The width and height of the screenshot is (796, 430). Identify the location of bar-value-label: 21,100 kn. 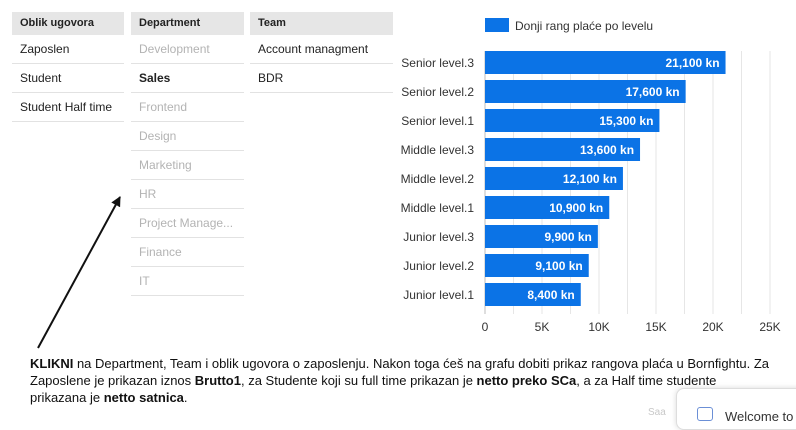
(692, 63).